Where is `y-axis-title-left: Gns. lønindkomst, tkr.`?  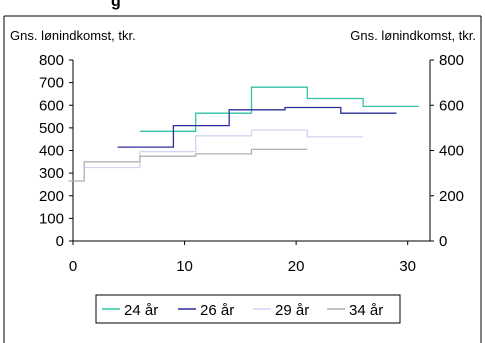
y-axis-title-left: Gns. lønindkomst, tkr. is located at coordinates (73, 35).